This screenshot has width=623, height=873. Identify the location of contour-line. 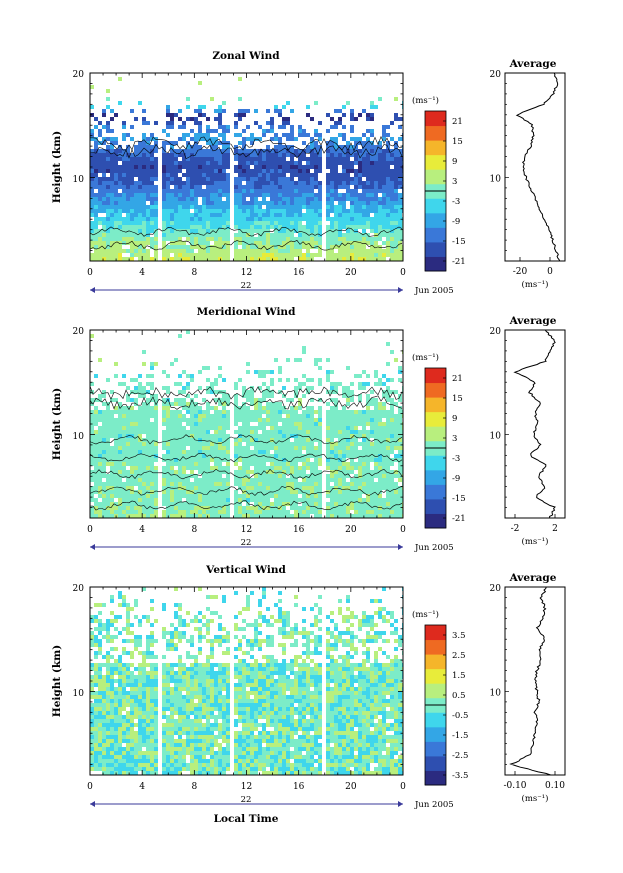
(246, 403).